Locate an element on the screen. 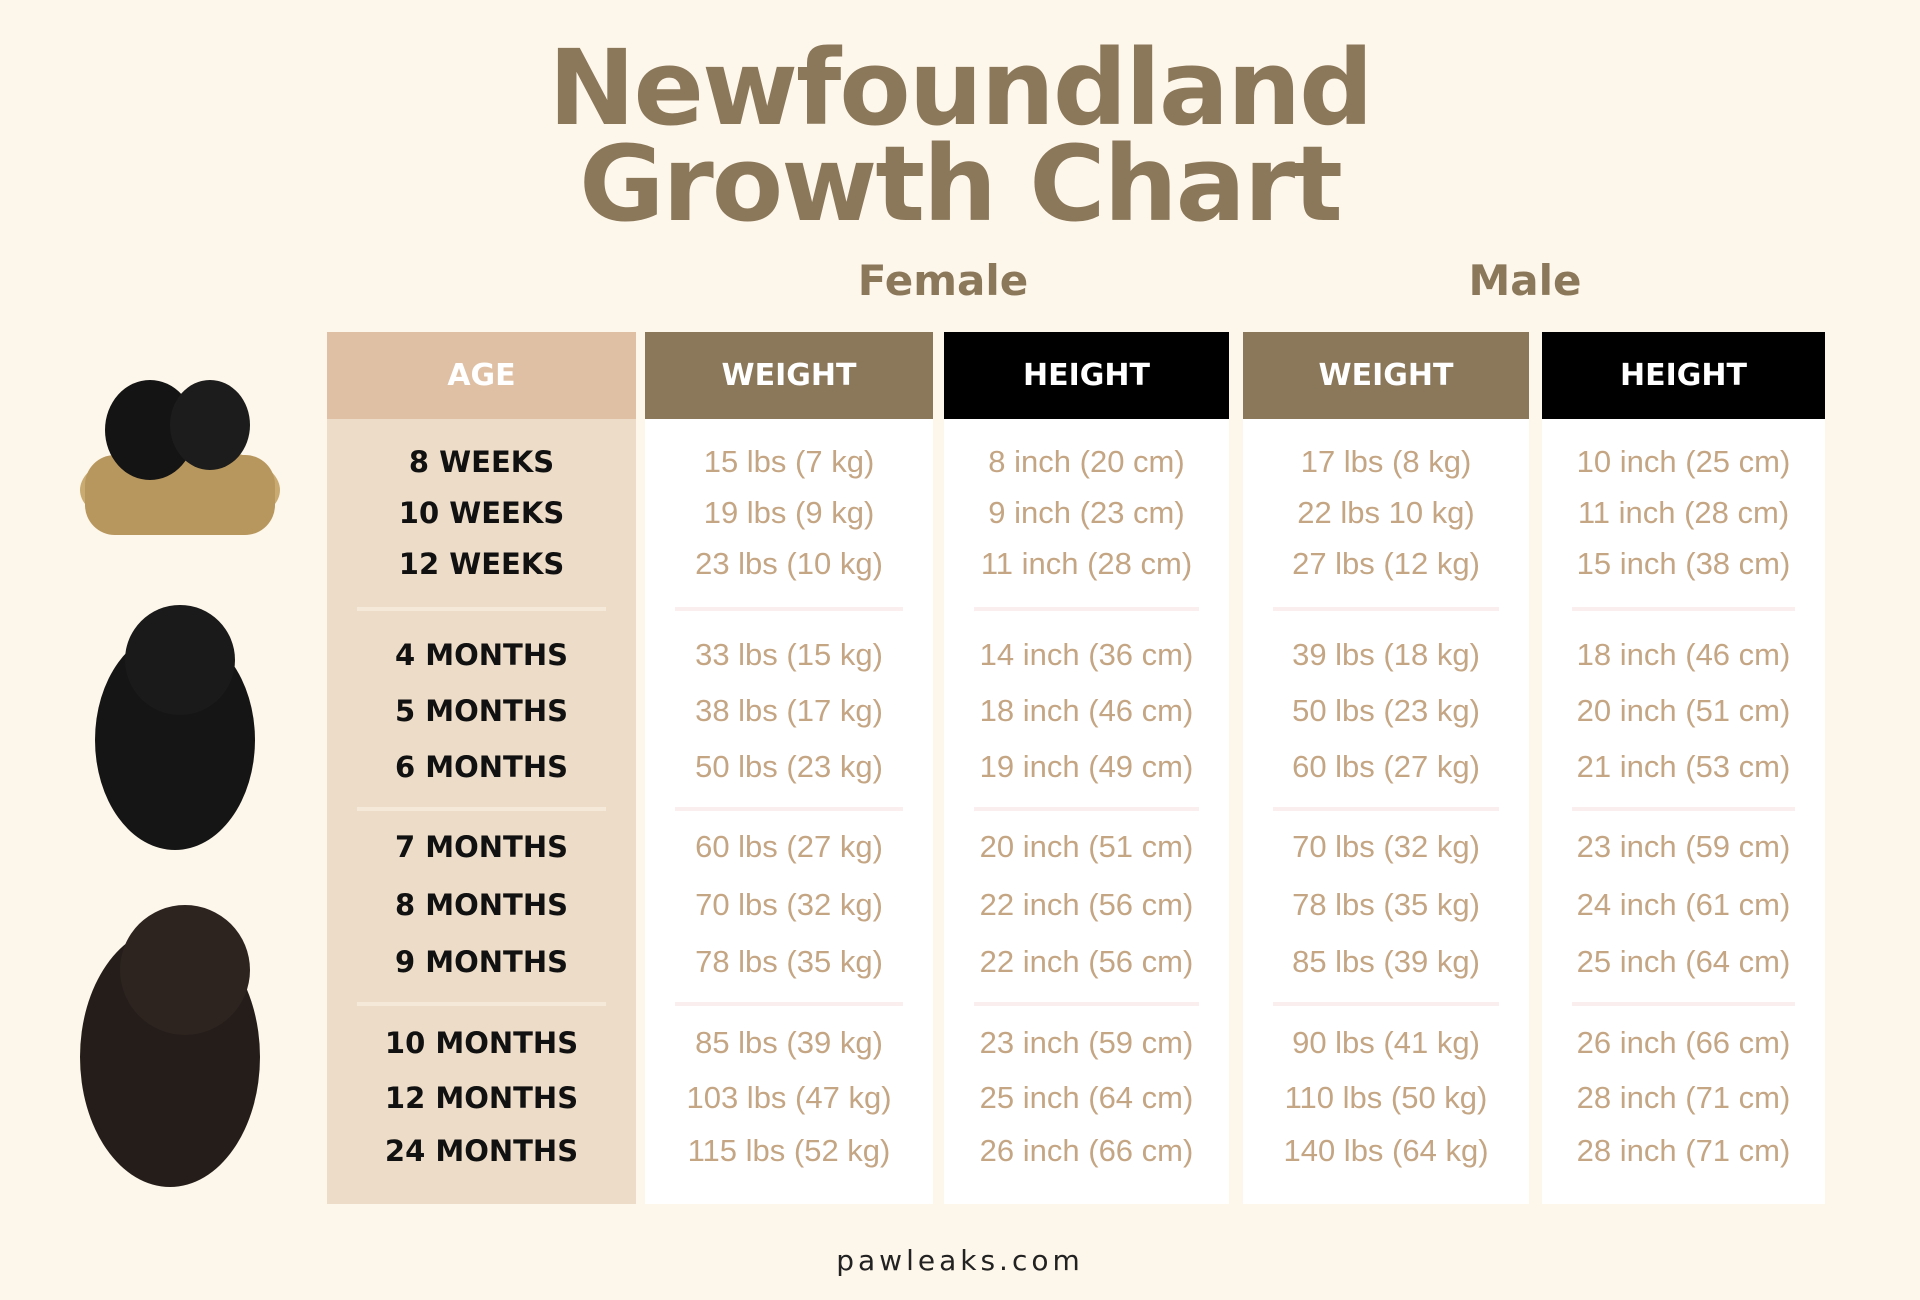 The width and height of the screenshot is (1920, 1300). group-label: Male is located at coordinates (1525, 280).